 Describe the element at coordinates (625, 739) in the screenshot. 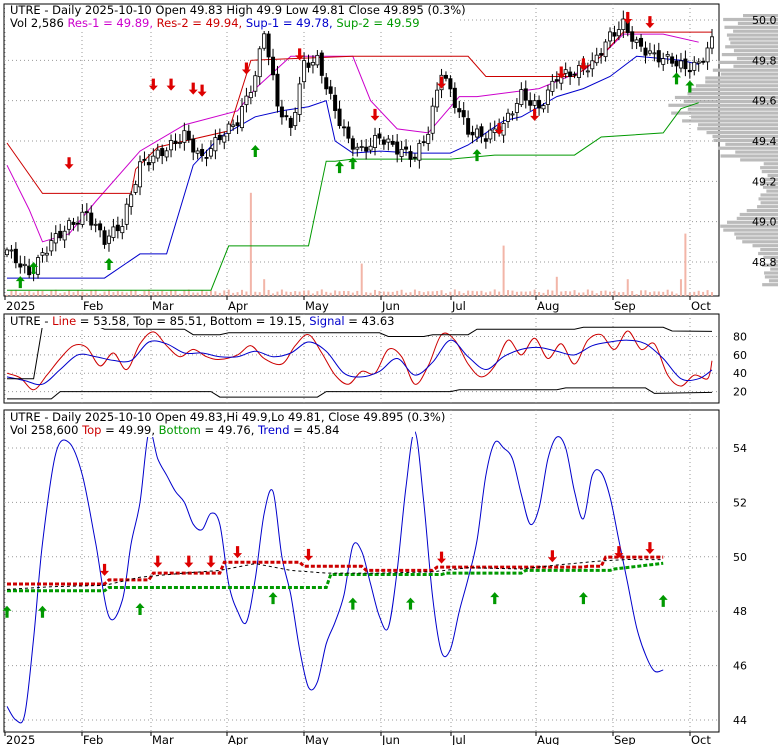

I see `trend-x-tick-label: Sep` at that location.